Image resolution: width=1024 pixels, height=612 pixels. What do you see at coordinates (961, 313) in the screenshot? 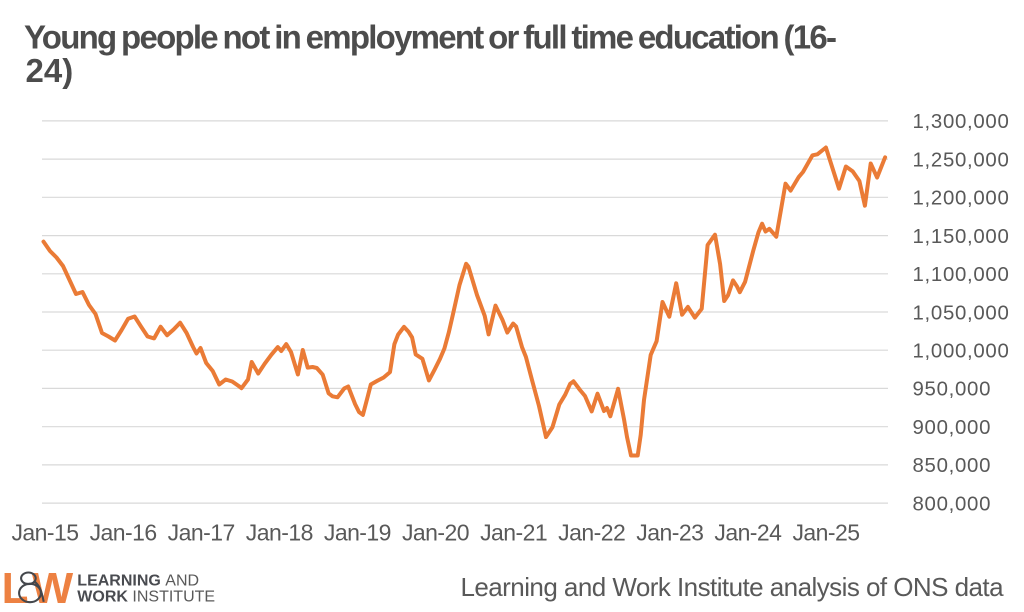
I see `svg-text: 1,050,000` at bounding box center [961, 313].